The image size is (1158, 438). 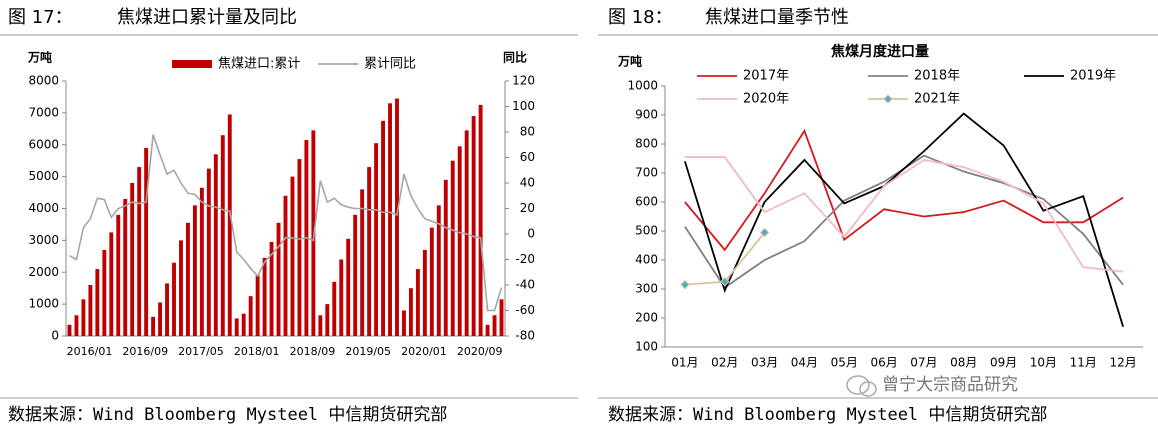 I want to click on figure-title: 焦煤进口量季节性, so click(x=777, y=17).